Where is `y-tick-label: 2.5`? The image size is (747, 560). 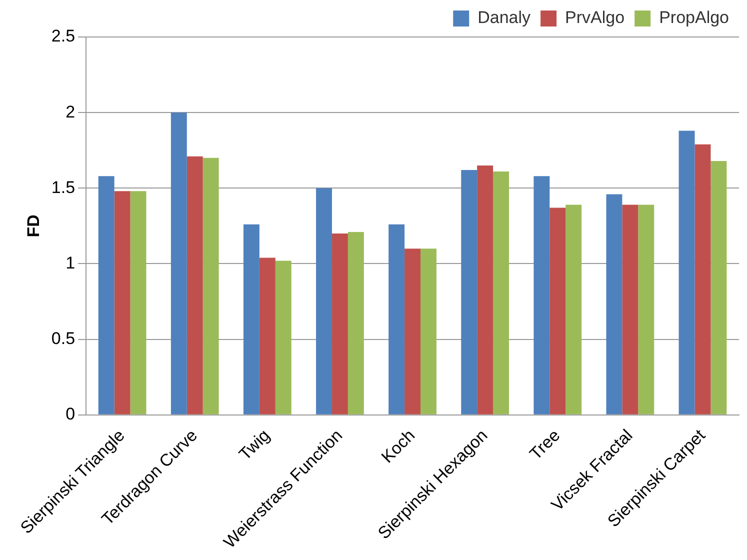 y-tick-label: 2.5 is located at coordinates (63, 36).